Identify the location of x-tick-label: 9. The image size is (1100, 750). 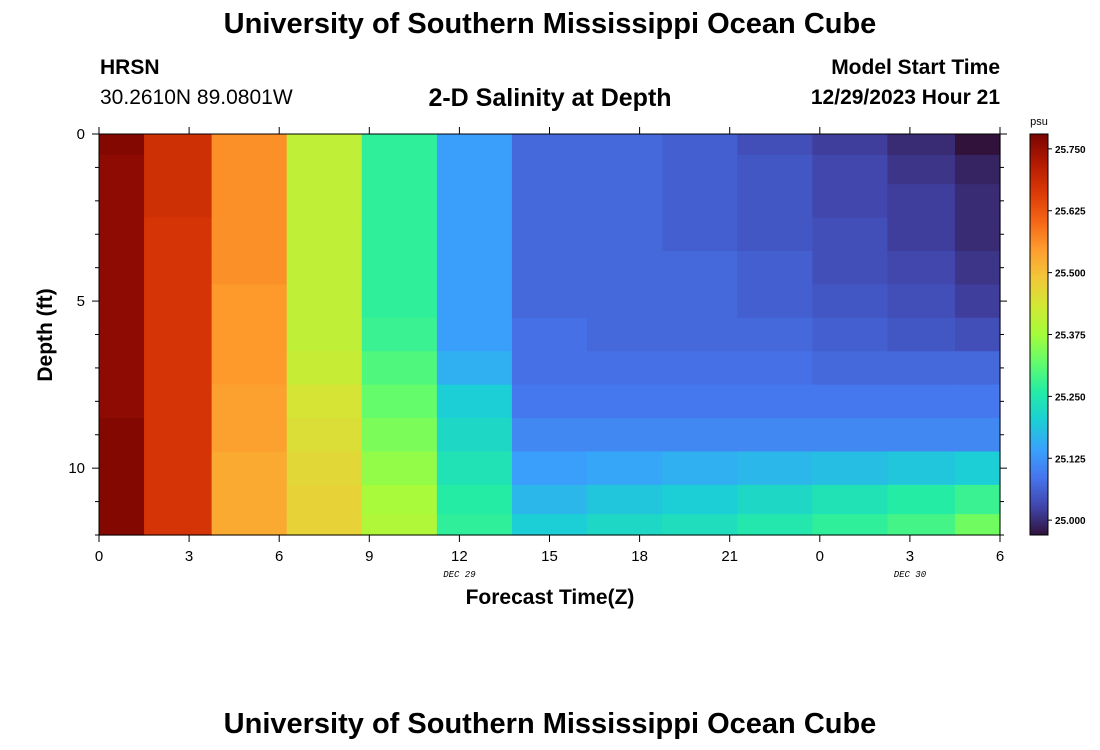
(369, 556).